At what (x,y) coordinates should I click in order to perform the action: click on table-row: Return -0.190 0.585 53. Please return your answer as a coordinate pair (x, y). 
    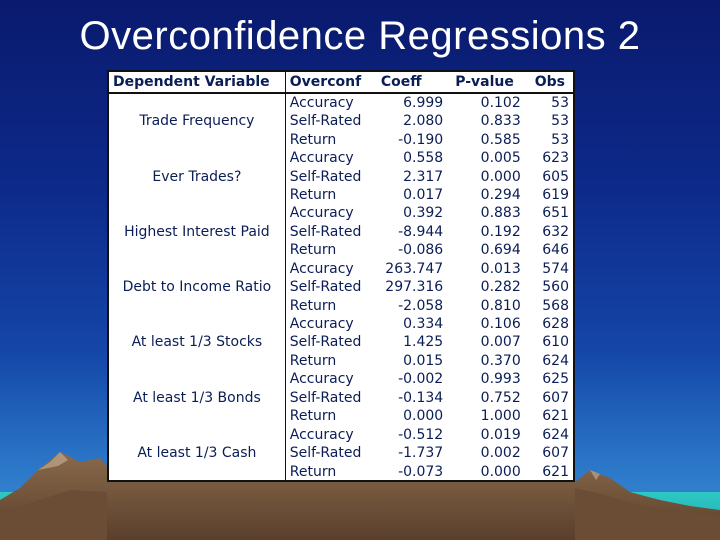
    Looking at the image, I should click on (341, 139).